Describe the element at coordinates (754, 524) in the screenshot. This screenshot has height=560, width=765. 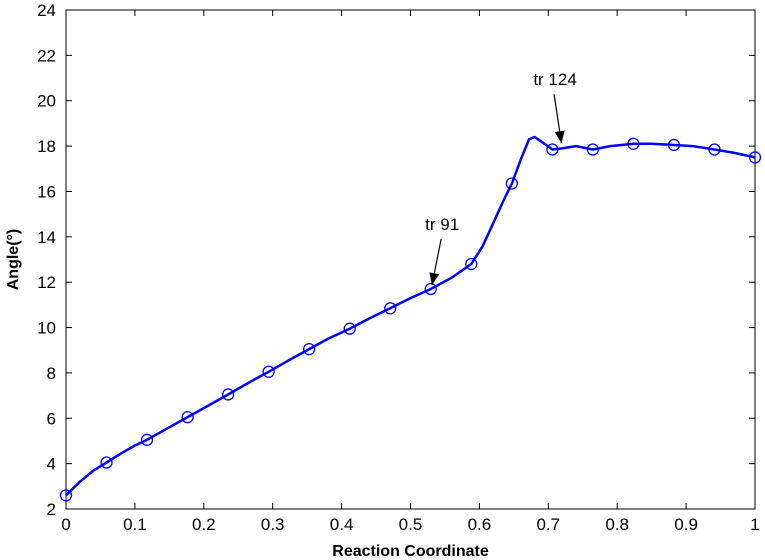
I see `x-tick-label: 1` at that location.